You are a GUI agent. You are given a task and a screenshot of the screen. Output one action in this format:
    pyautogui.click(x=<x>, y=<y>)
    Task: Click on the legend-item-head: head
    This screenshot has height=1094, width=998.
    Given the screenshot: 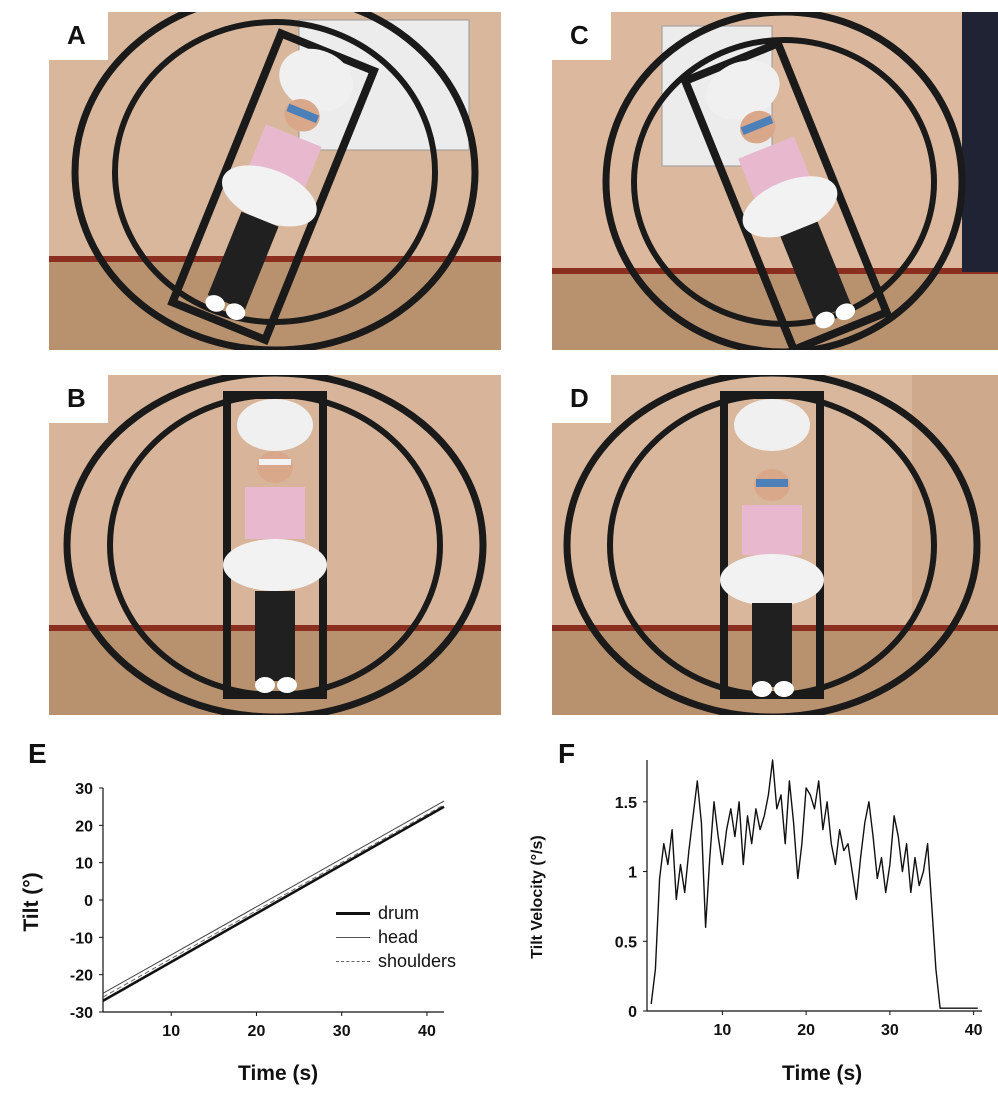 What is the action you would take?
    pyautogui.click(x=396, y=937)
    